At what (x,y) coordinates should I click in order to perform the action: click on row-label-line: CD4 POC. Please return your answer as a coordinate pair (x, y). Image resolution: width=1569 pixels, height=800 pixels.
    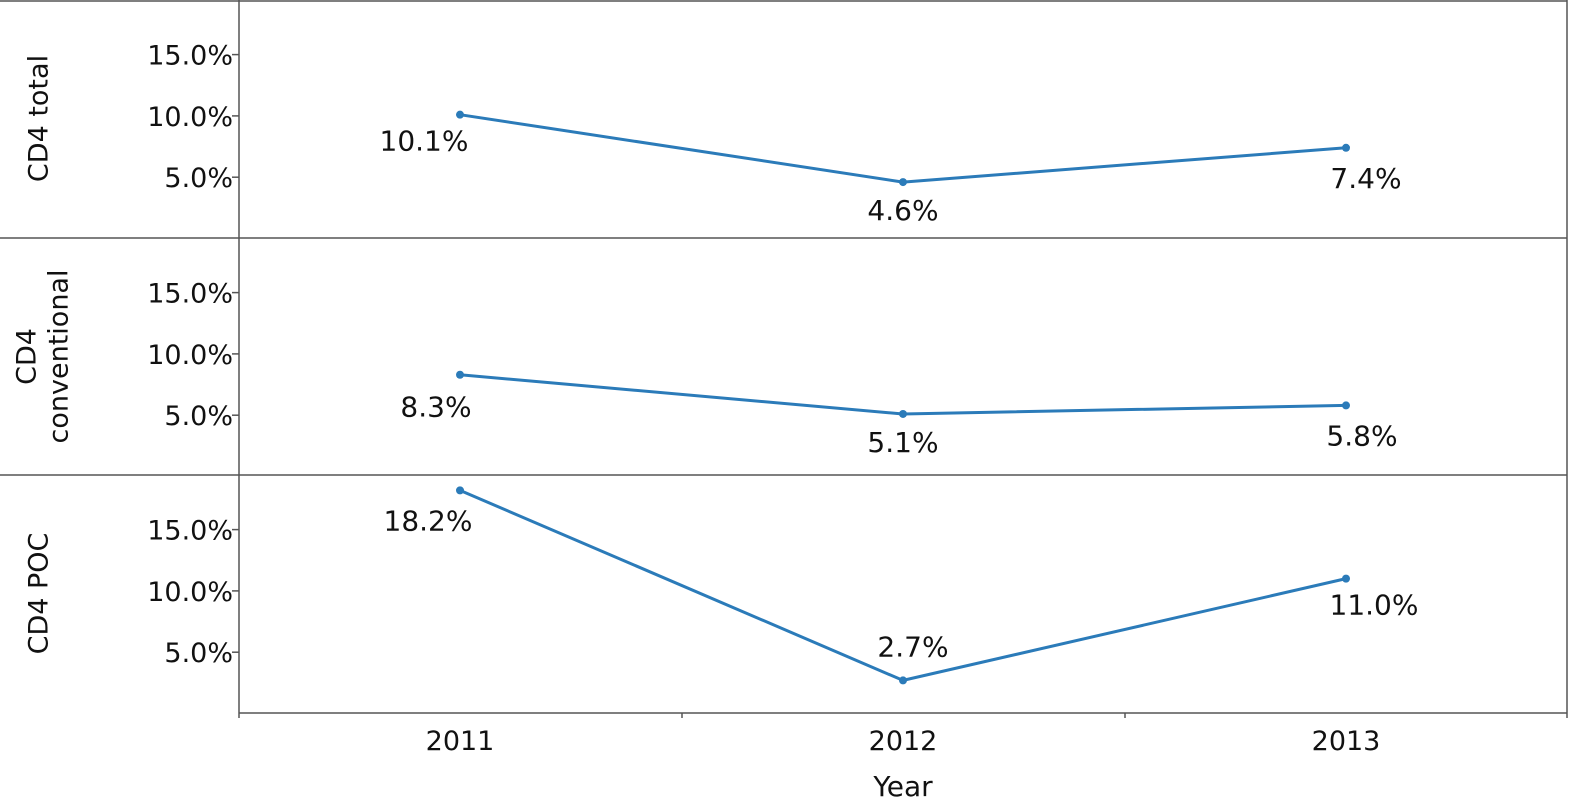
    Looking at the image, I should click on (38, 594).